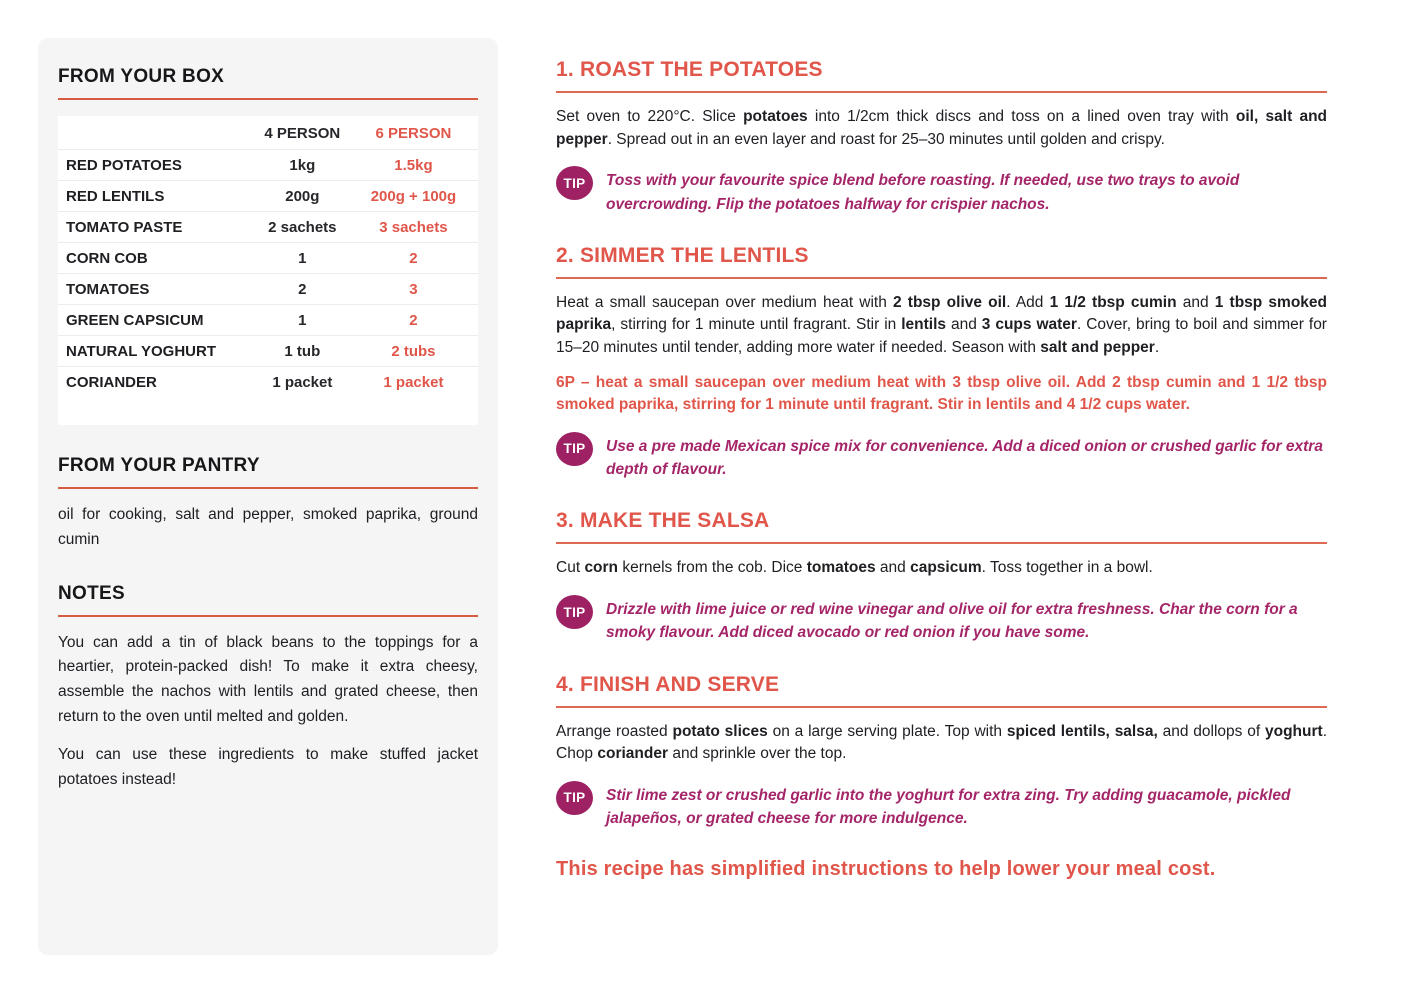 The image size is (1403, 992). I want to click on ingredient-name: RED LENTILS, so click(115, 196).